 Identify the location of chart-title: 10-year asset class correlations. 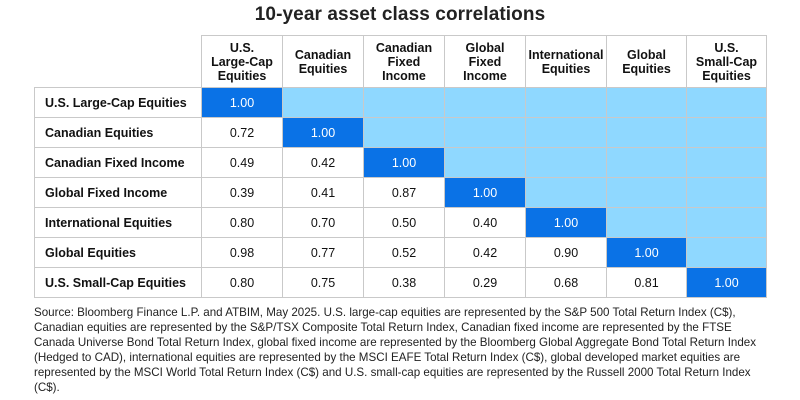
(400, 14).